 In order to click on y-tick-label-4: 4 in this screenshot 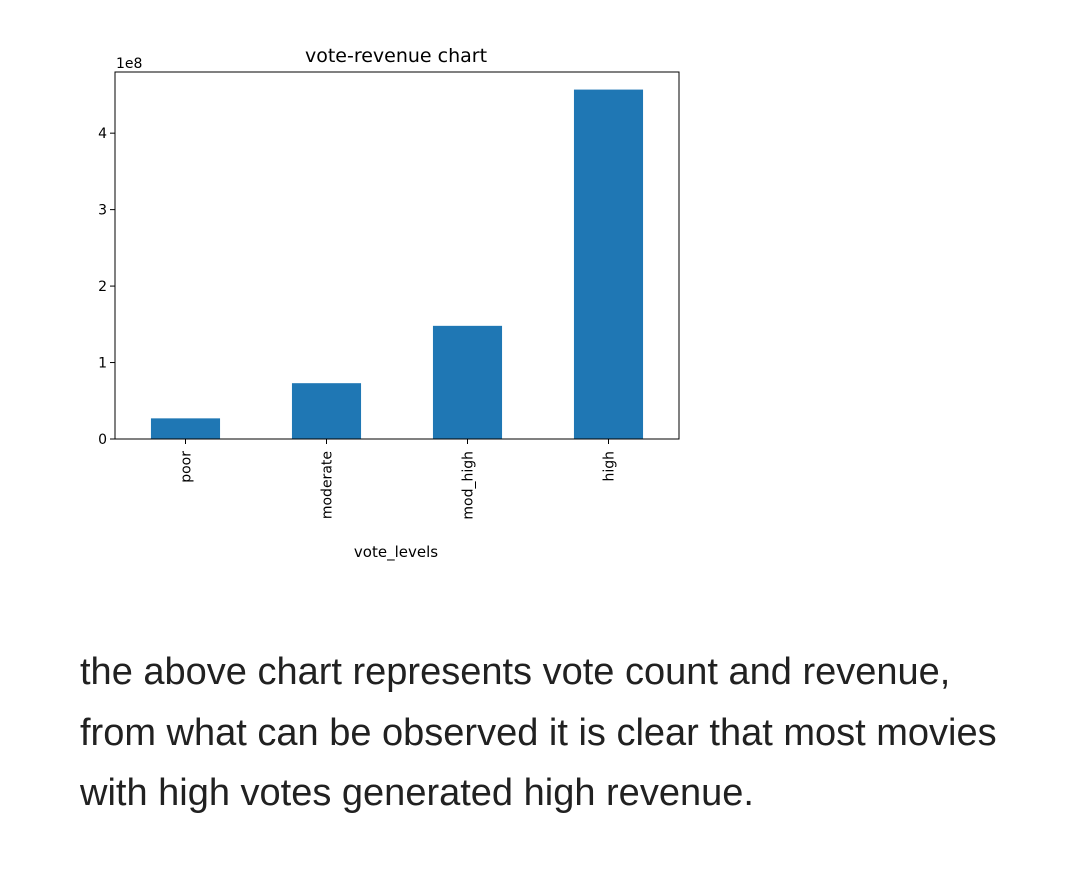, I will do `click(102, 134)`.